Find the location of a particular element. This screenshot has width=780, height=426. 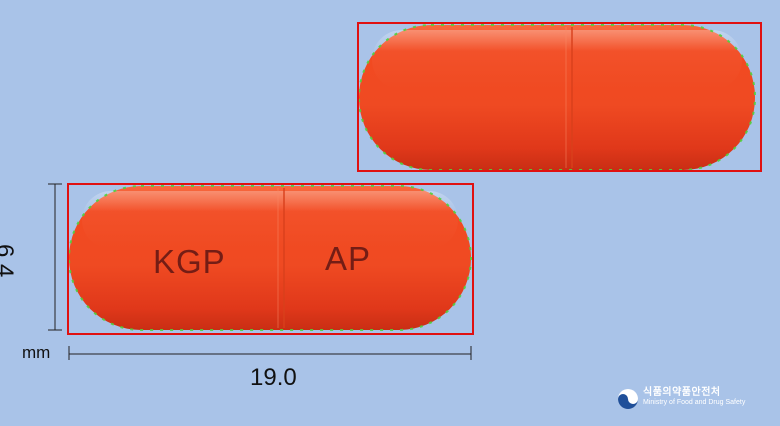

height-label: 6.4 is located at coordinates (9, 274).